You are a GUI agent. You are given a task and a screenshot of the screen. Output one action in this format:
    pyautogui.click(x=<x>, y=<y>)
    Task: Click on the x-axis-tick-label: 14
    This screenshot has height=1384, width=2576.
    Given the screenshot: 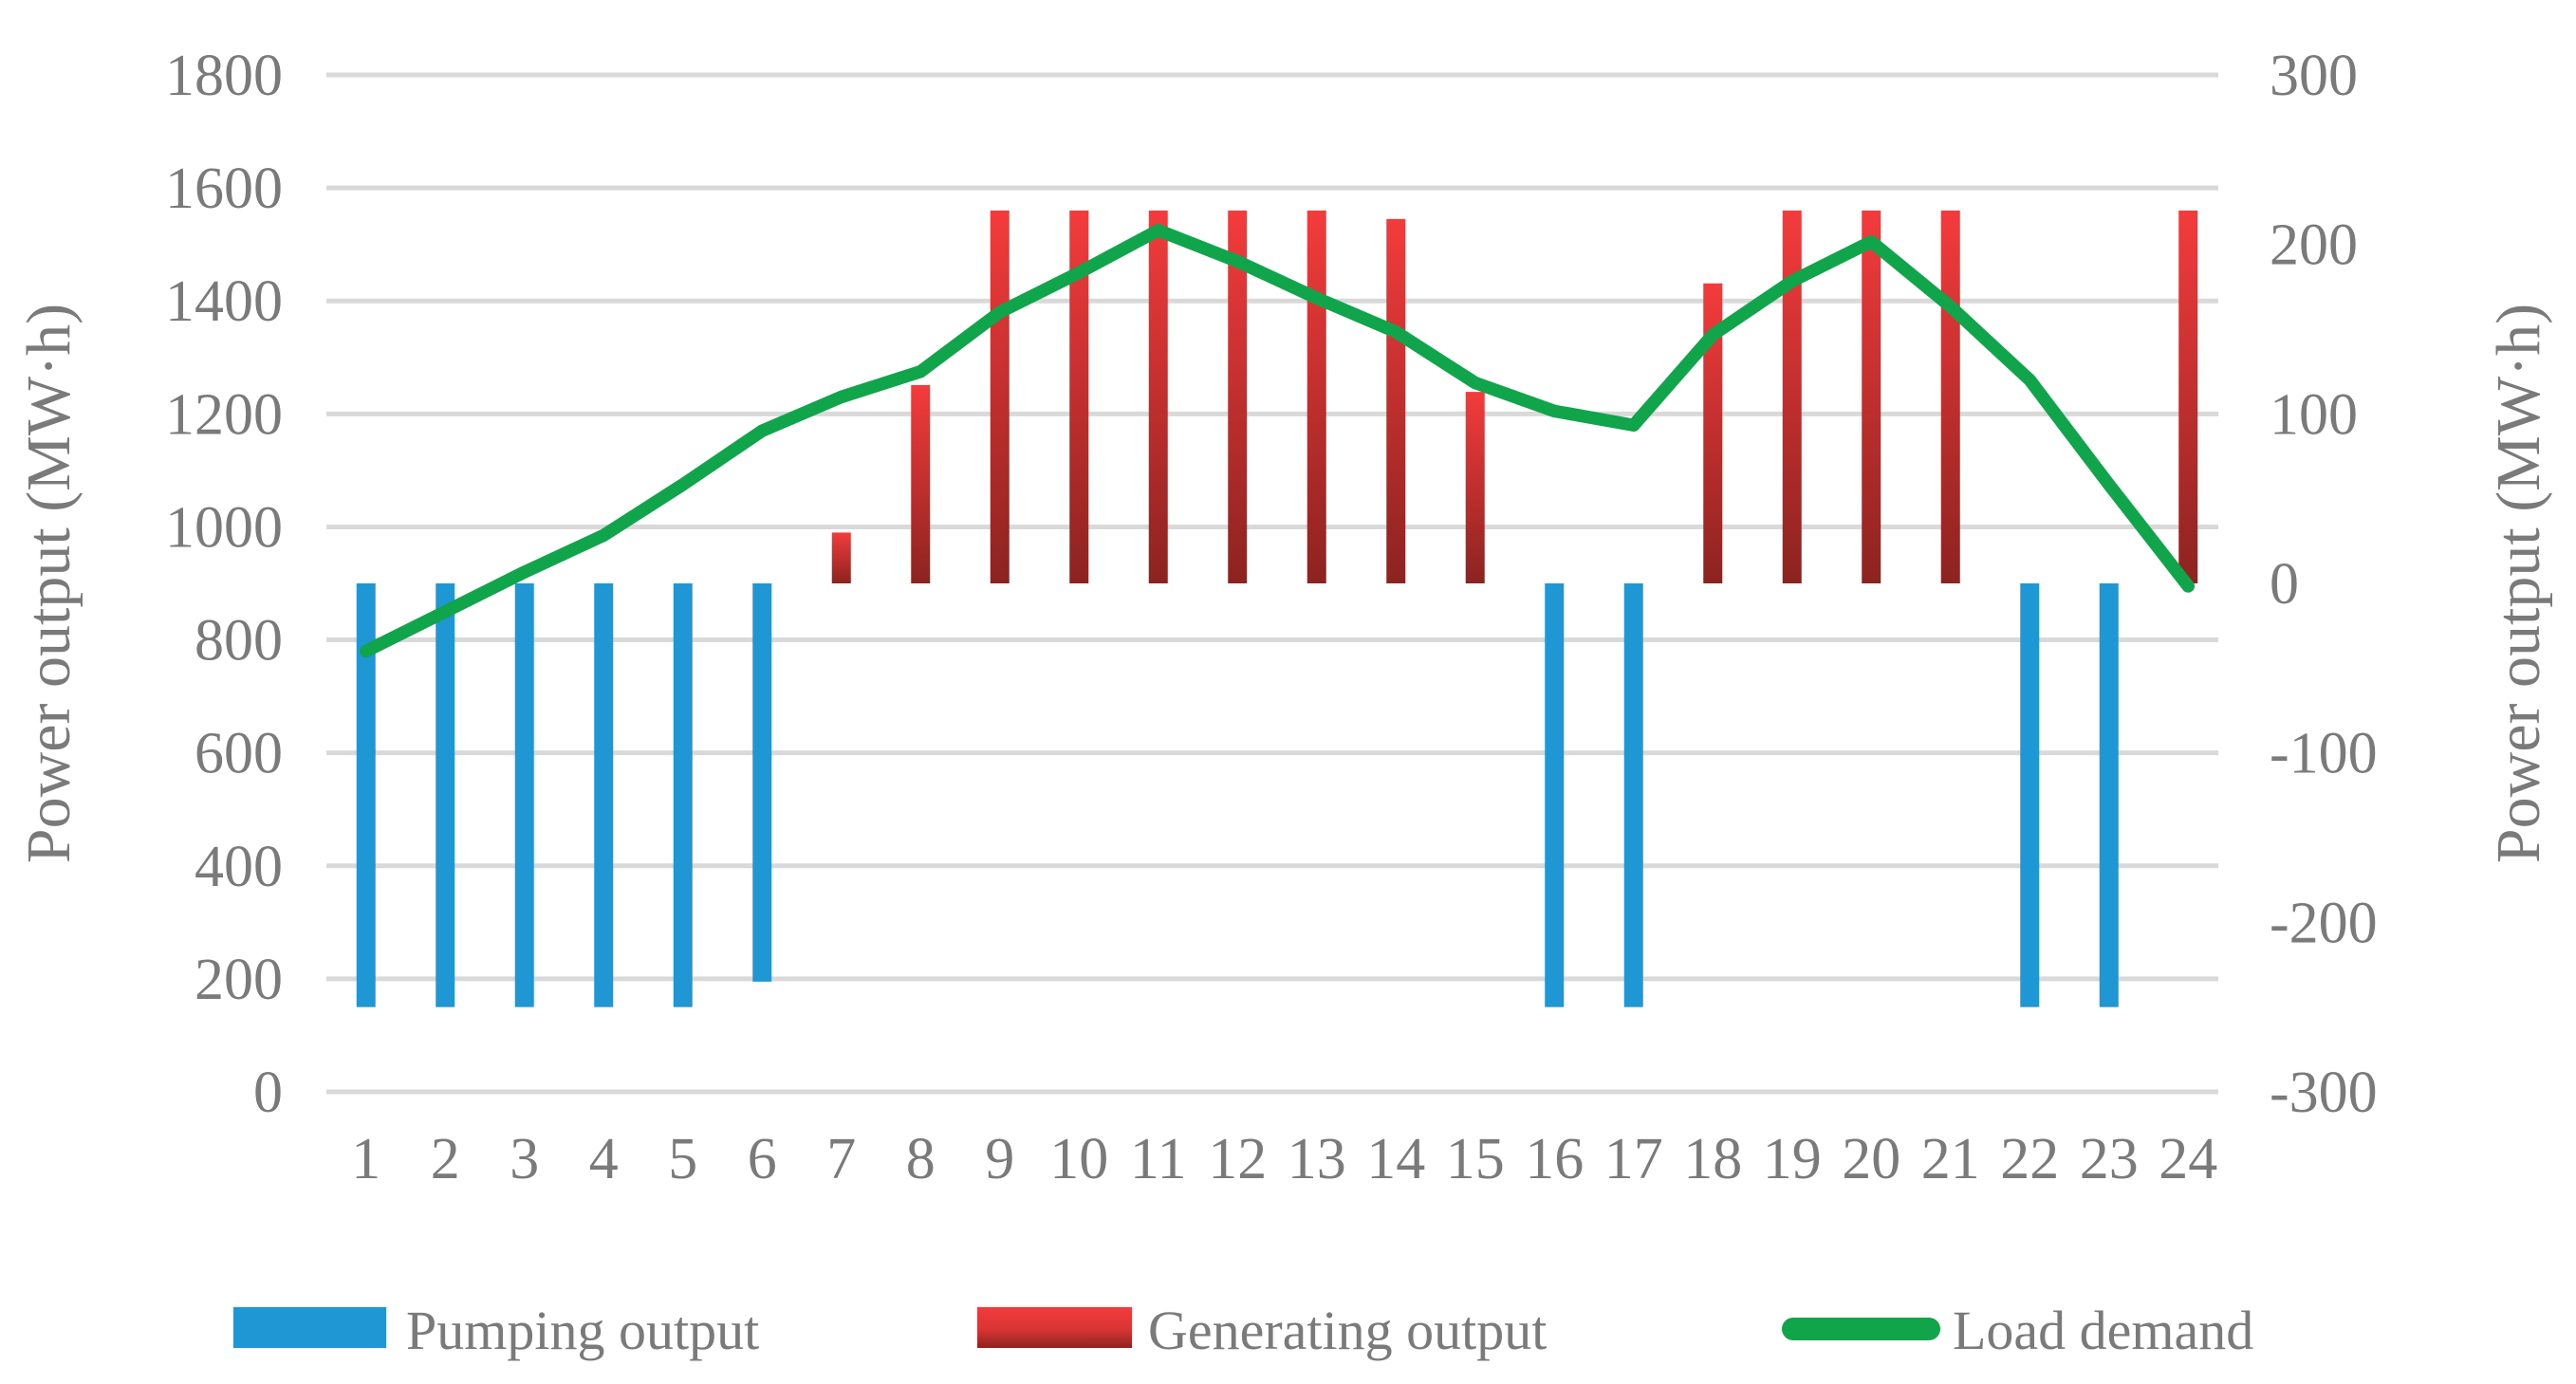 What is the action you would take?
    pyautogui.click(x=1395, y=1159)
    